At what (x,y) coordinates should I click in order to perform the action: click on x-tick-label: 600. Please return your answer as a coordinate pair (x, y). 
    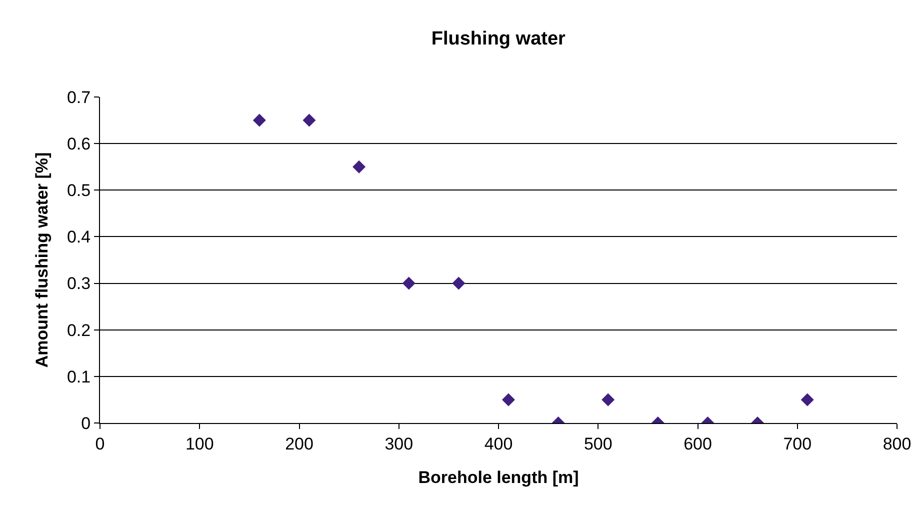
    Looking at the image, I should click on (698, 444).